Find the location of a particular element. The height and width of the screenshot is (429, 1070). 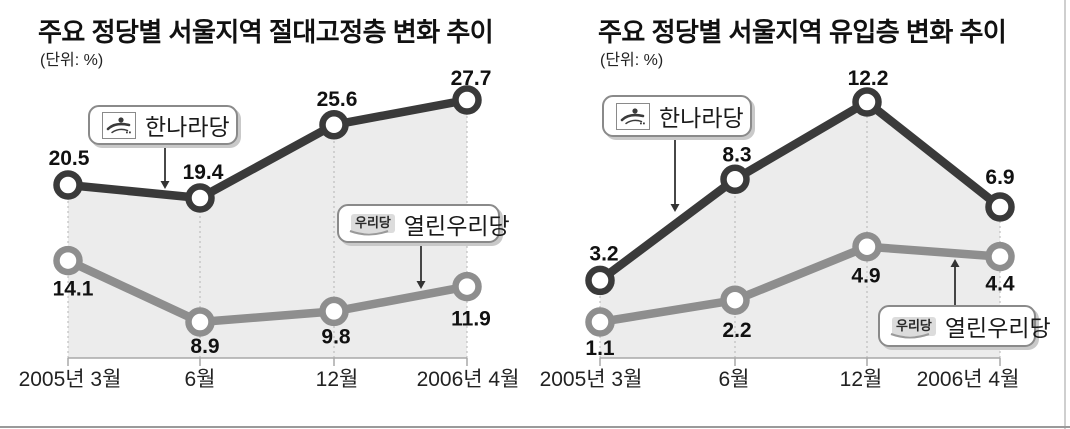

data-point-value-label: 19.4 is located at coordinates (203, 172).